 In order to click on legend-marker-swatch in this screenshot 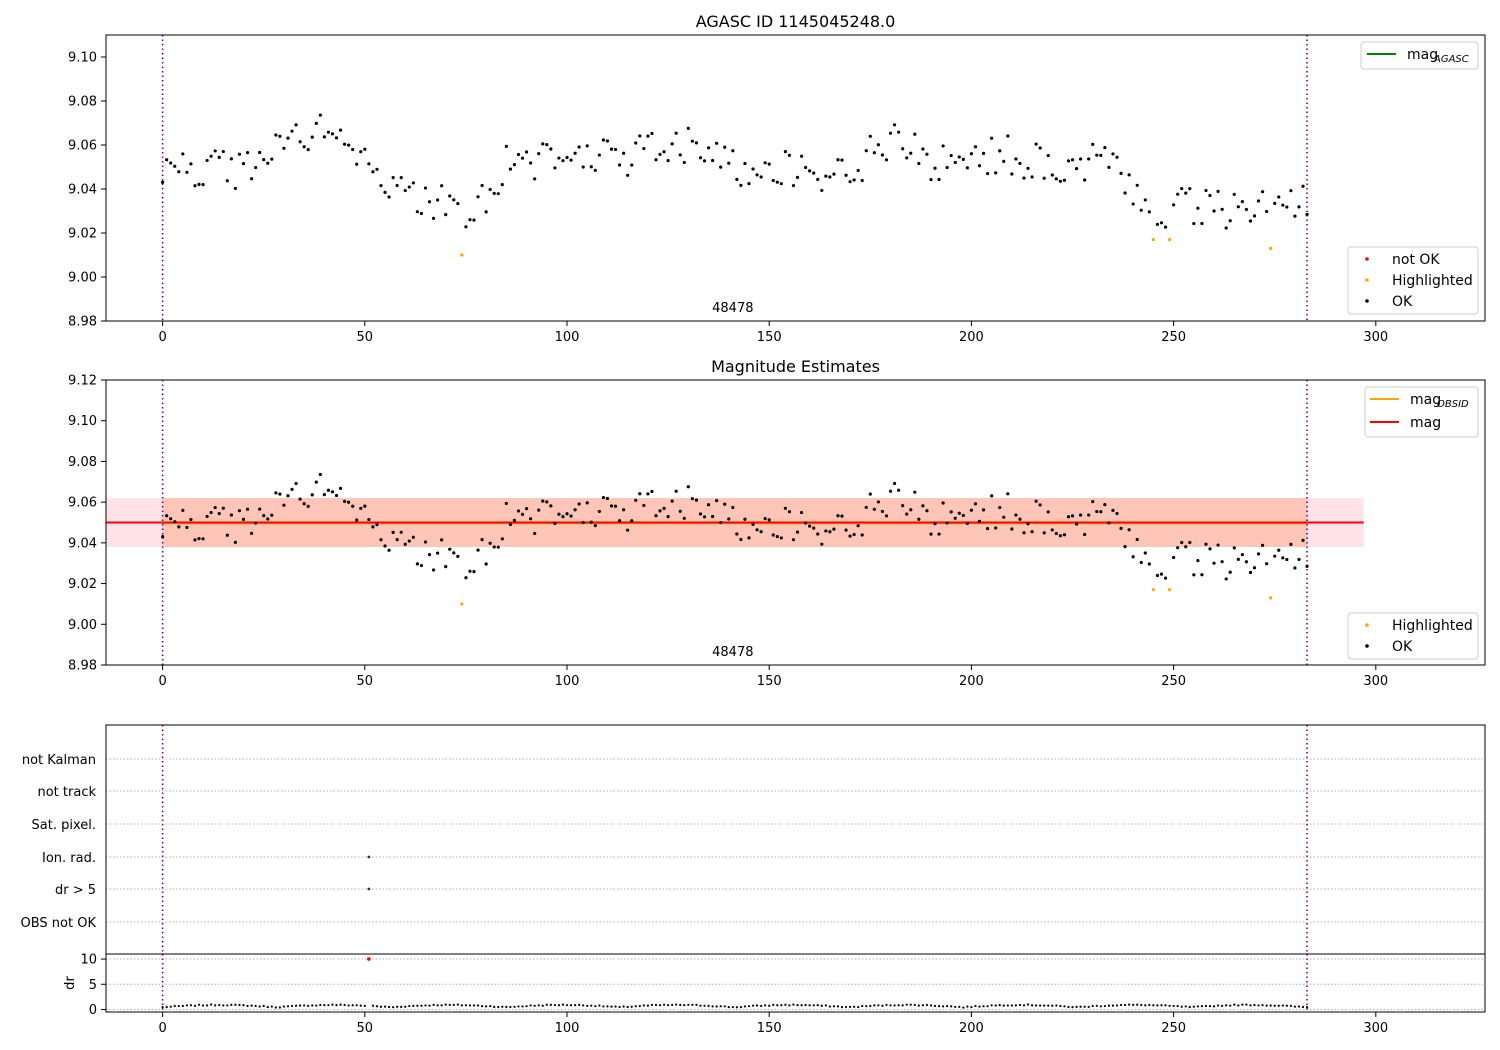, I will do `click(1367, 259)`.